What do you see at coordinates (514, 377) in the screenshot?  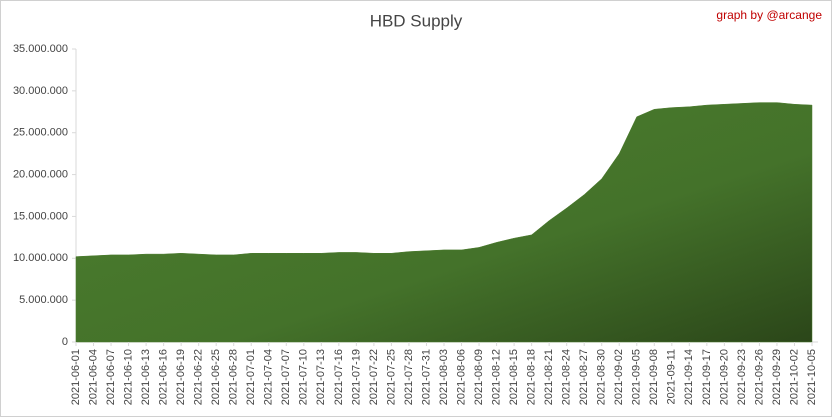 I see `x-tick-label: 2021-08-15` at bounding box center [514, 377].